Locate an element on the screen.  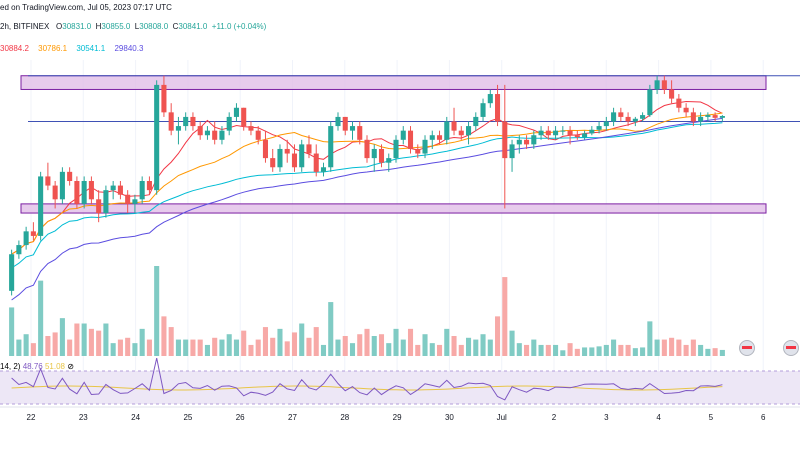
high-label: H is located at coordinates (98, 26).